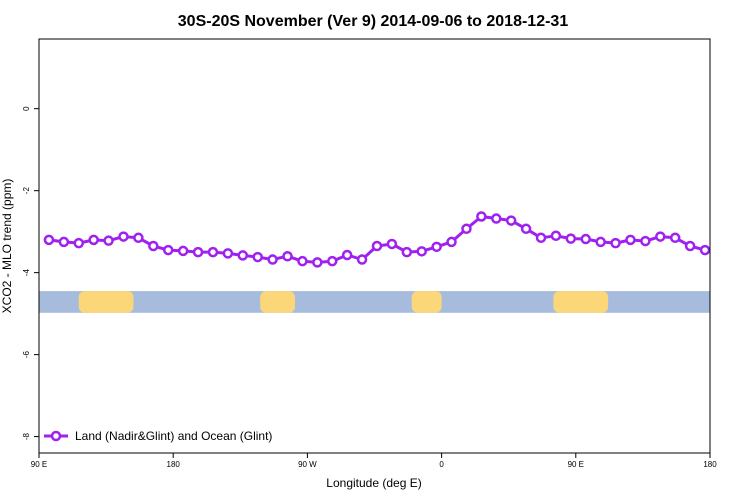  I want to click on y-tick-label: -4, so click(26, 273).